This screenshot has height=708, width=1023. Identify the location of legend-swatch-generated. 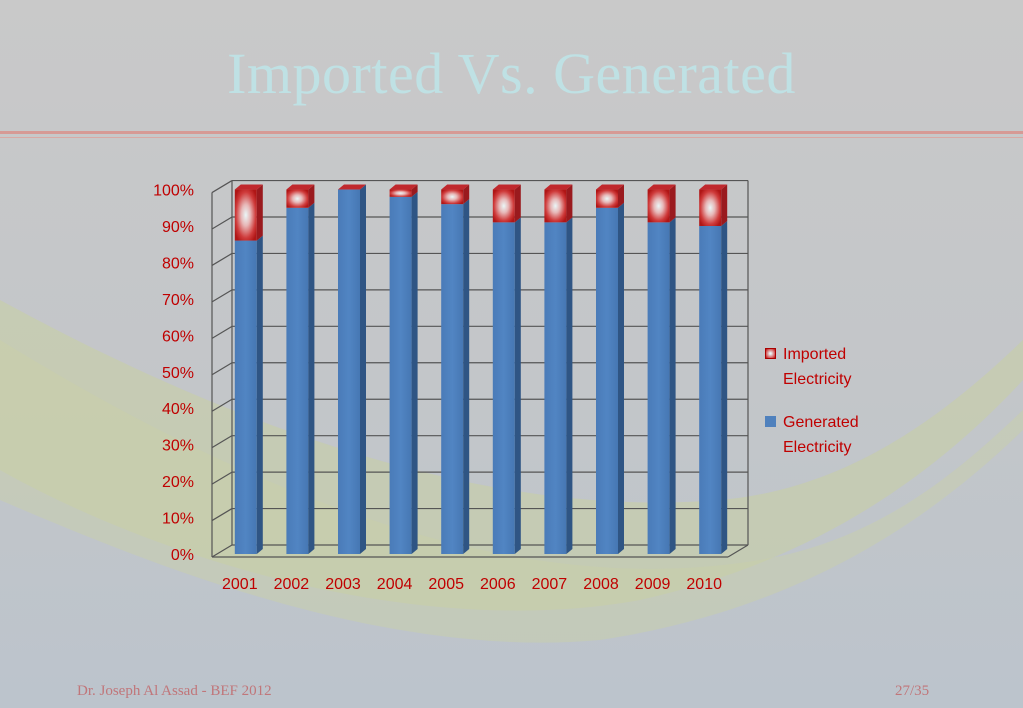
(770, 421).